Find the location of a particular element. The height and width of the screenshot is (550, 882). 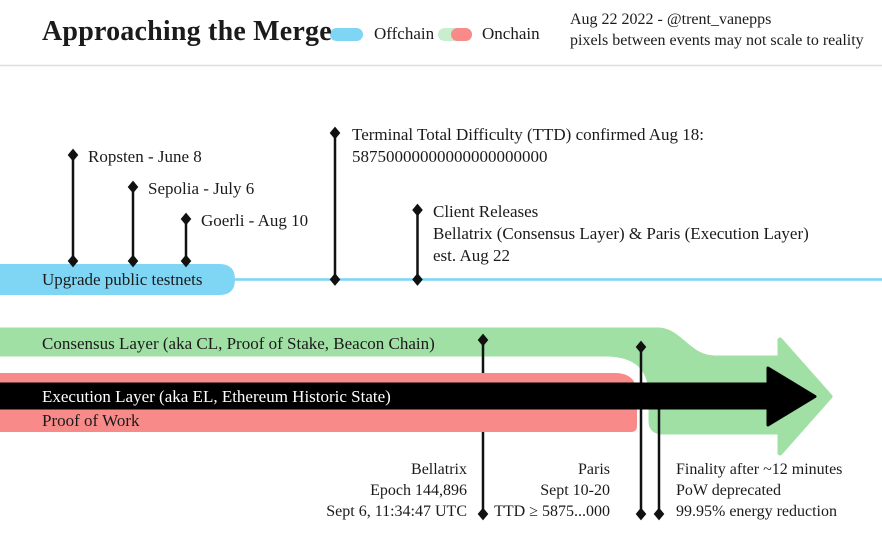

onchain-legend-pill-red-half-icon is located at coordinates (461, 34).